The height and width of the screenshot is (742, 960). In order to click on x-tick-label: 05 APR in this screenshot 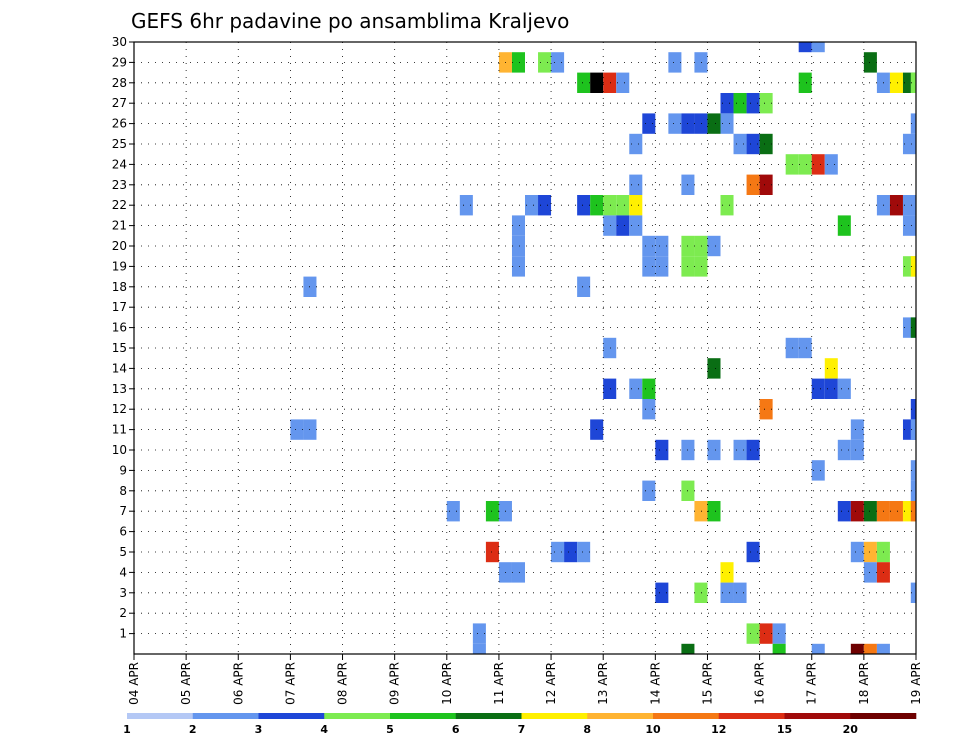, I will do `click(186, 683)`.